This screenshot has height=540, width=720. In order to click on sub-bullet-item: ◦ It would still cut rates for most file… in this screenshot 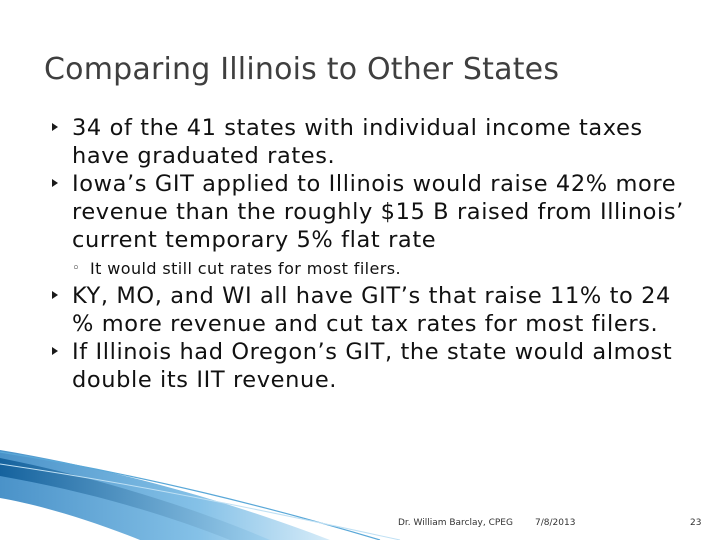, I will do `click(372, 269)`.